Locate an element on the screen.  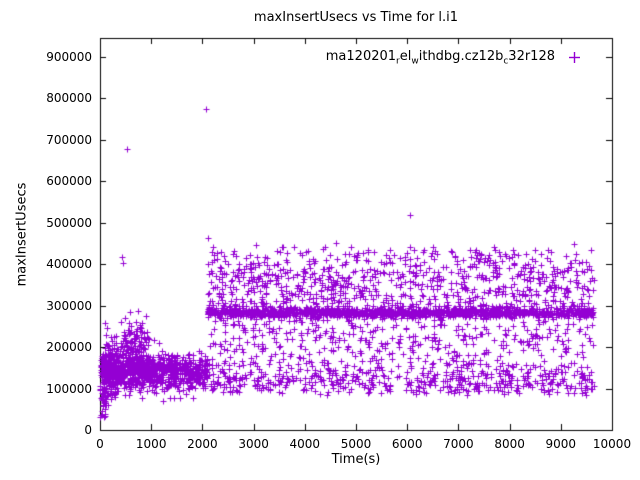
legend: ma120201relwithdbg.cz12bc32r128 is located at coordinates (453, 58).